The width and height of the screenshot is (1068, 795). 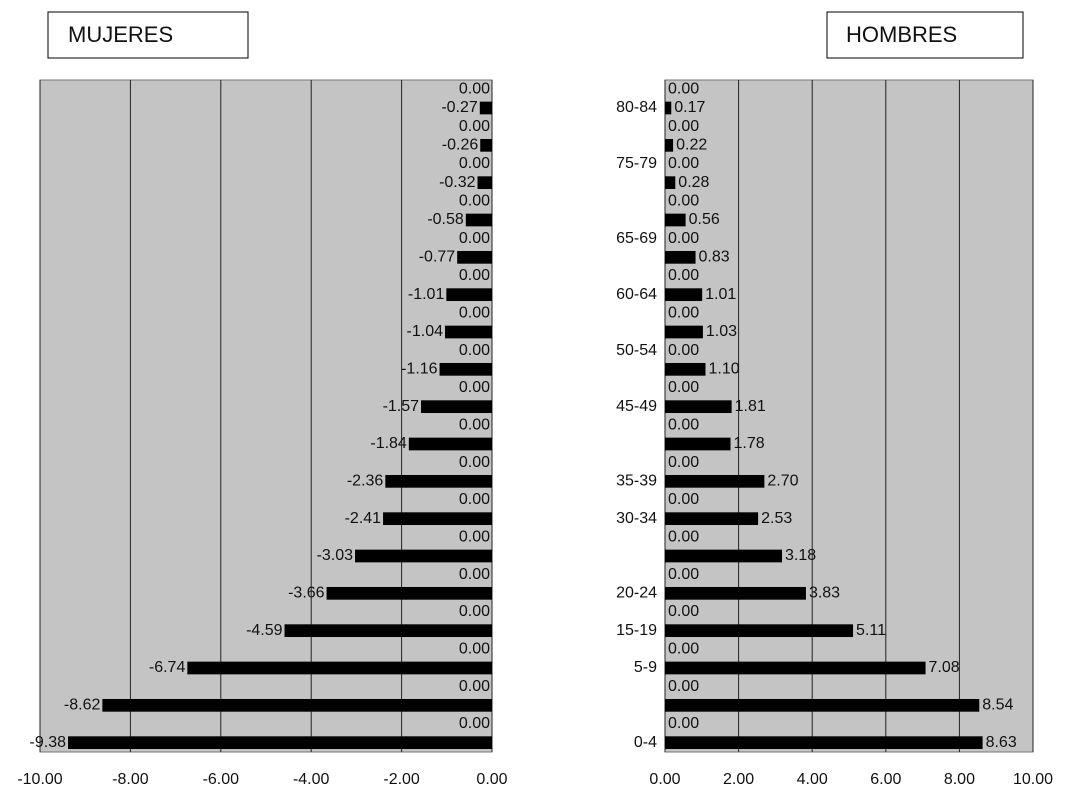 I want to click on value-label: -8.62, so click(x=82, y=705).